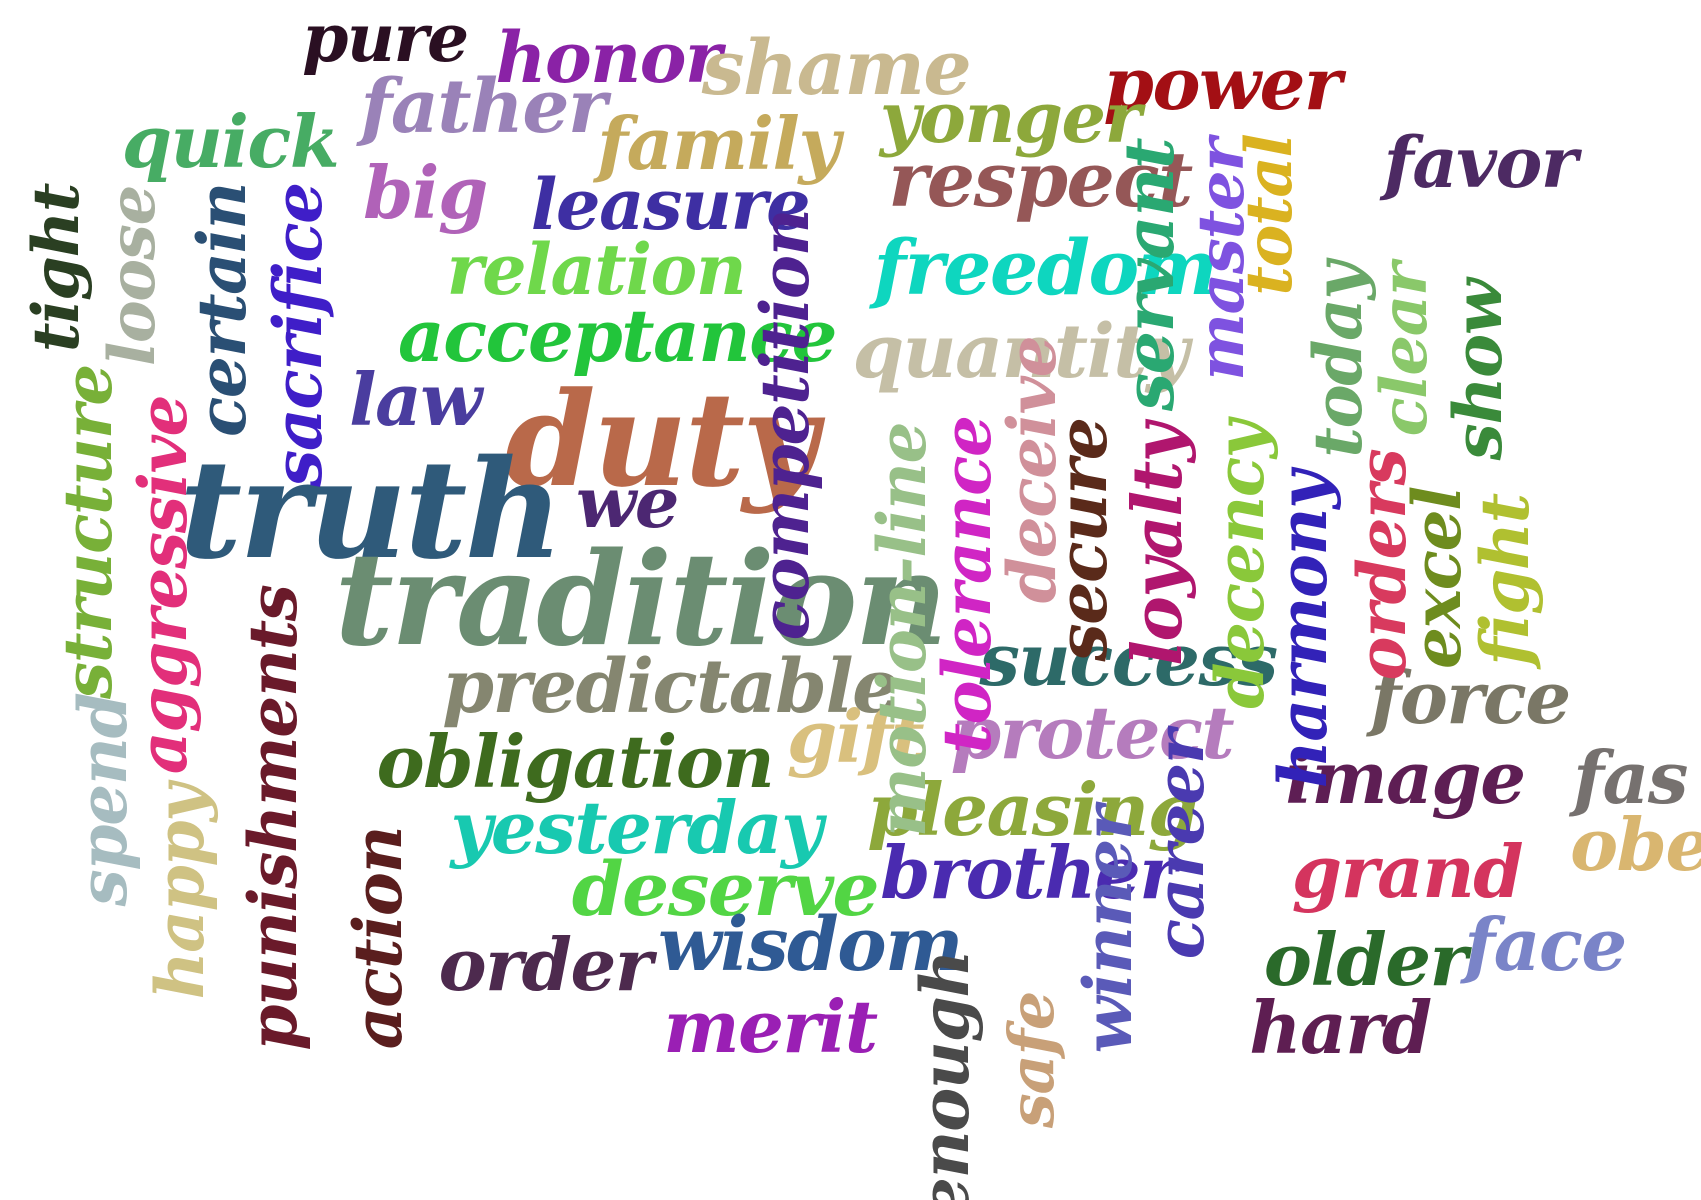 The width and height of the screenshot is (1701, 1200). What do you see at coordinates (1108, 930) in the screenshot?
I see `word-winner: winner` at bounding box center [1108, 930].